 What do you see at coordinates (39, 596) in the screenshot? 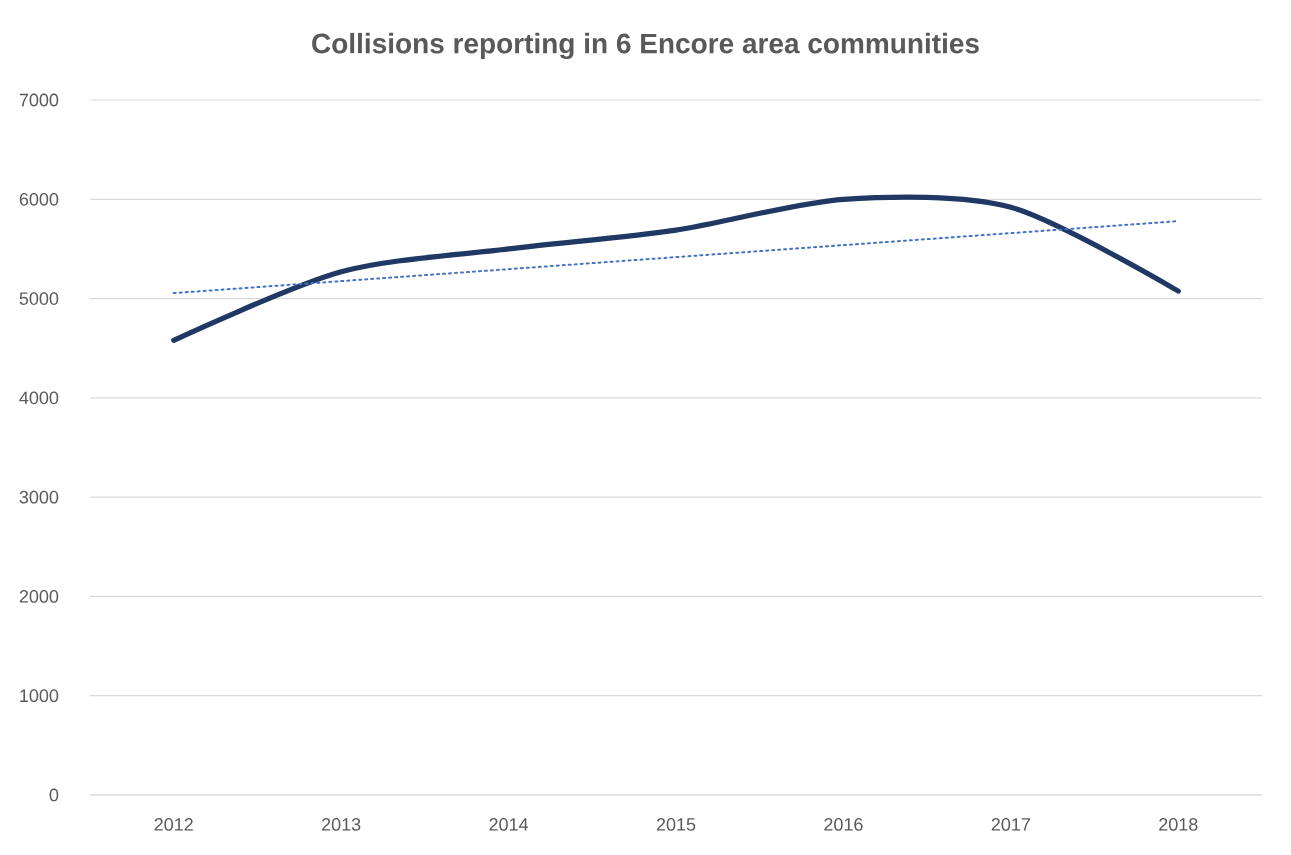
I see `y-tick-label: 2000` at bounding box center [39, 596].